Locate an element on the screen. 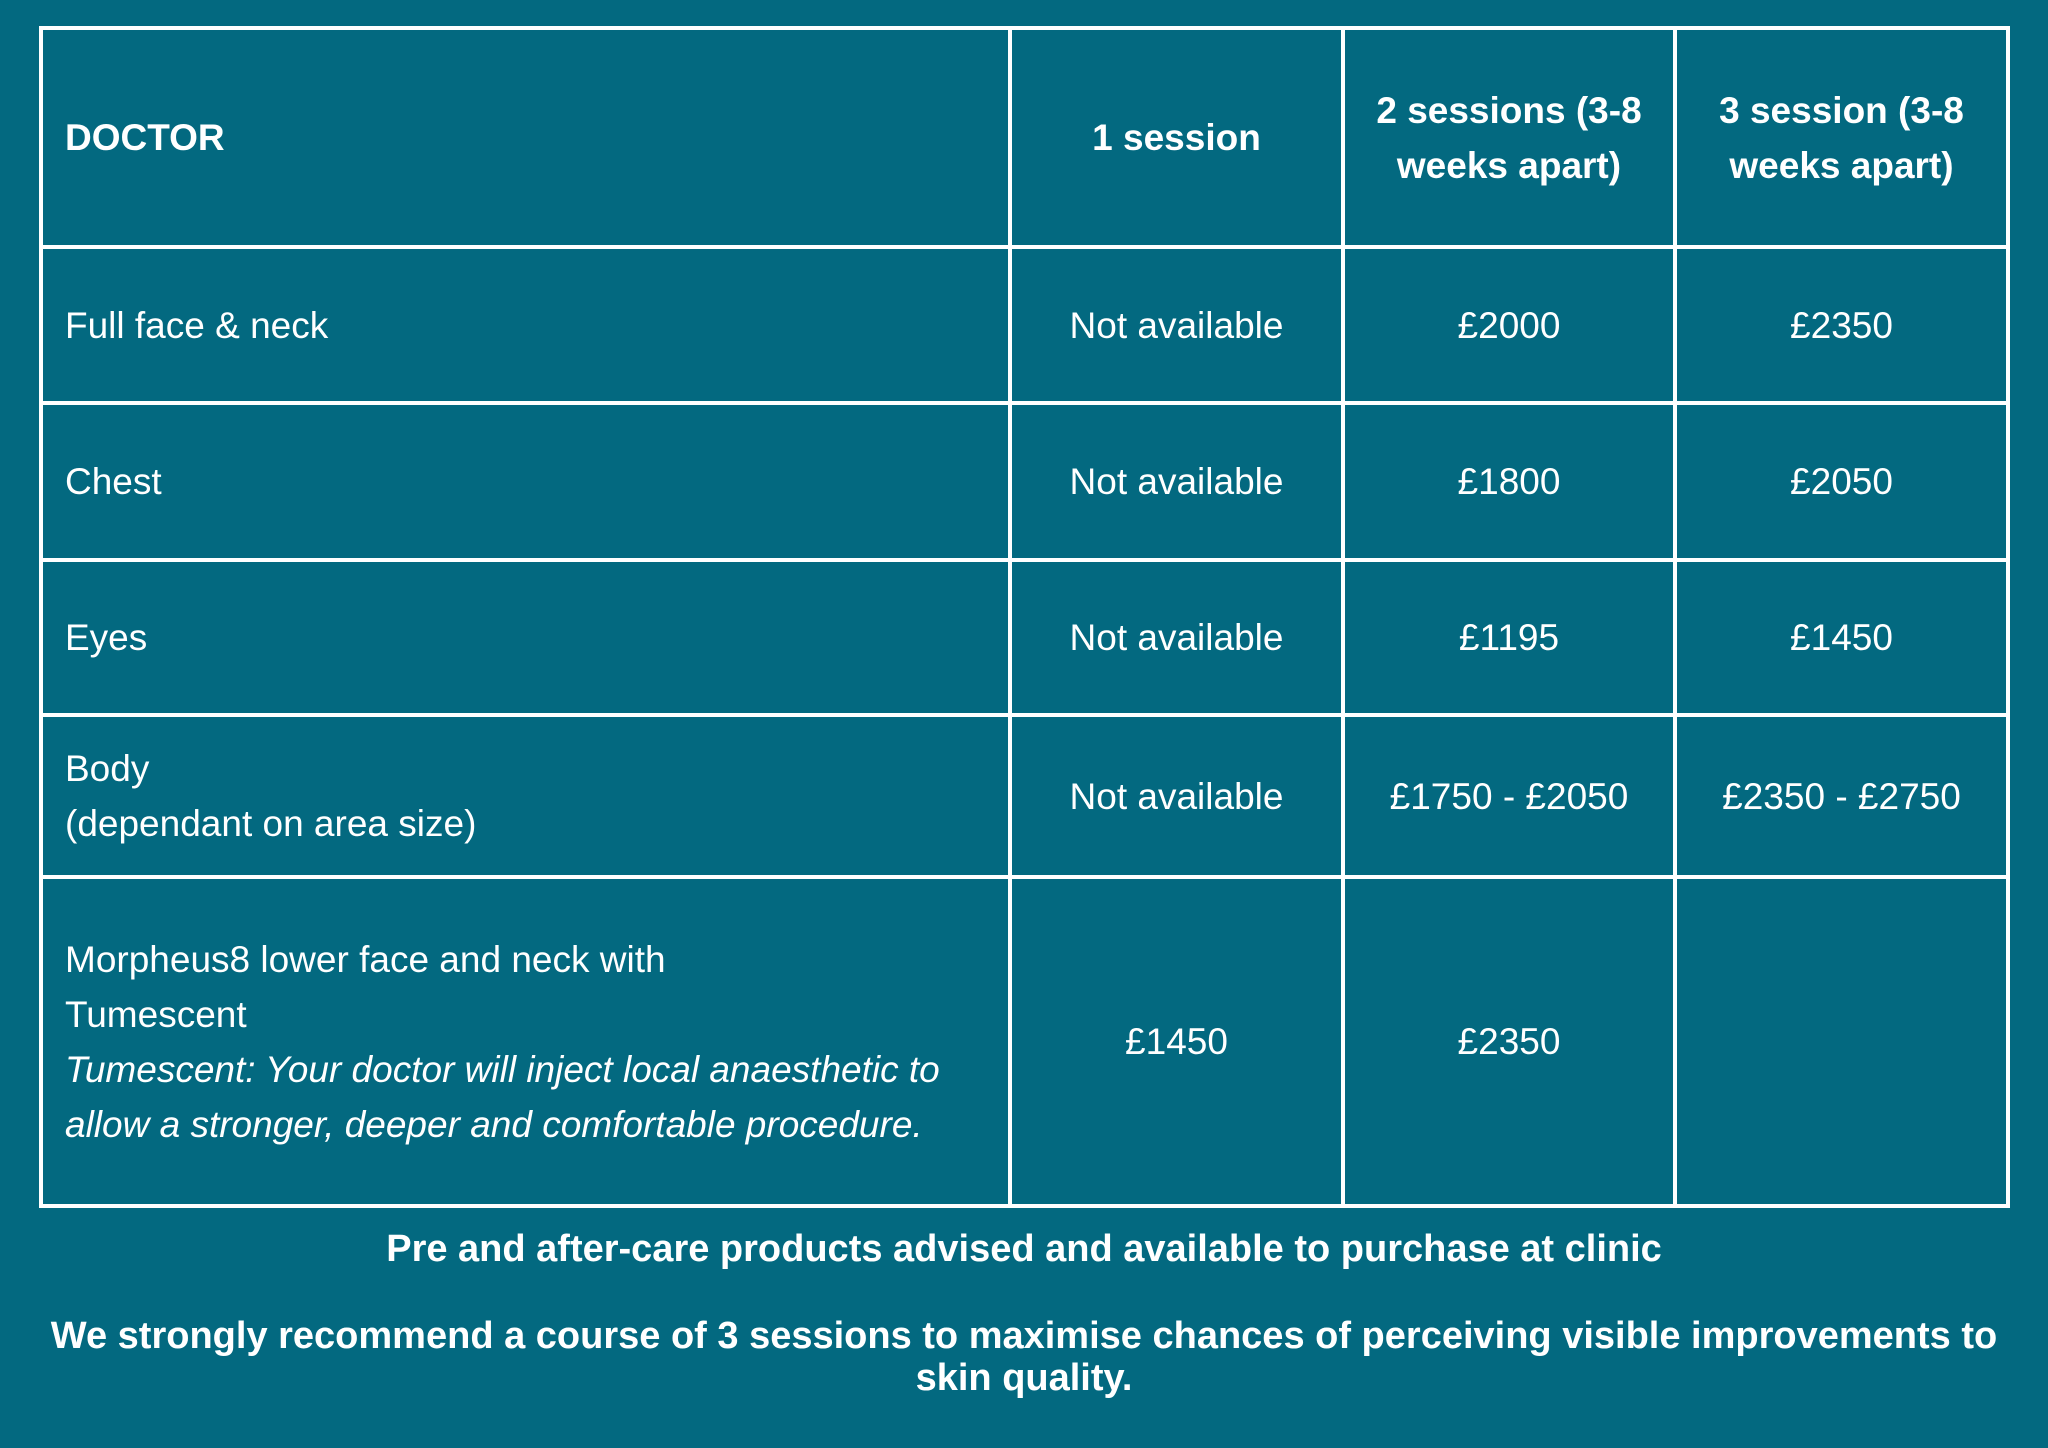 This screenshot has height=1448, width=2048. price-3-sessions is located at coordinates (1841, 1041).